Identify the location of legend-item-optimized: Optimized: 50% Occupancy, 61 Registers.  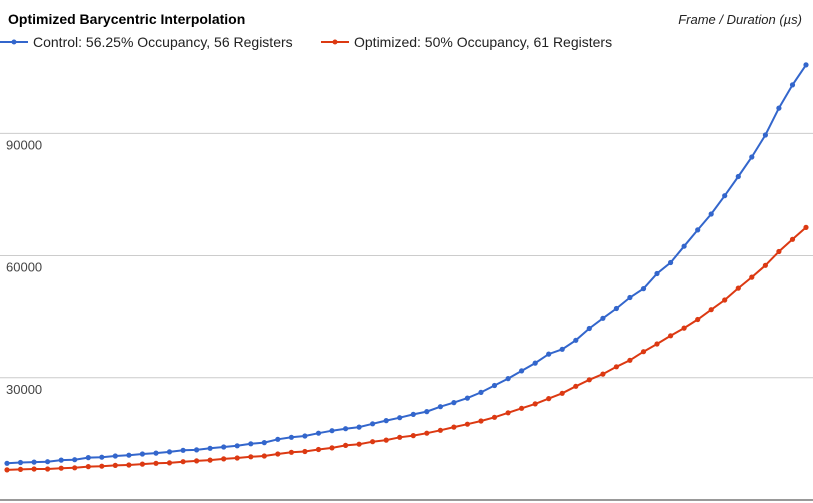
(466, 42).